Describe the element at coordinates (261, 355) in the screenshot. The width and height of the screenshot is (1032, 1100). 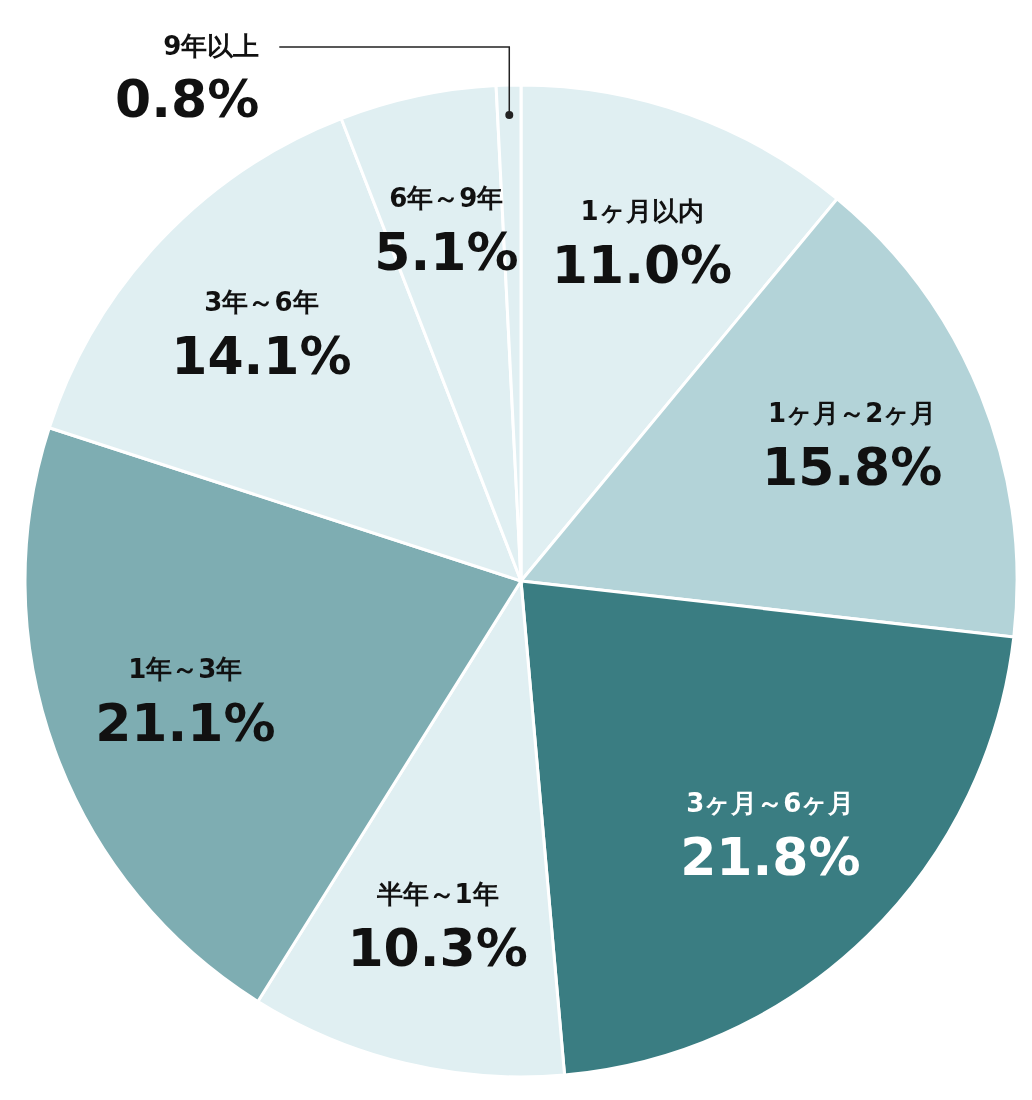
I see `data-label: 14.1%` at that location.